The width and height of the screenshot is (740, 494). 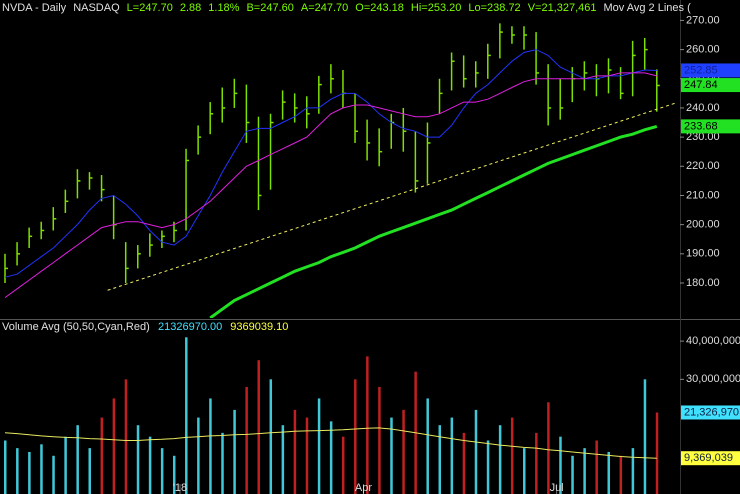 What do you see at coordinates (34, 8) in the screenshot?
I see `header-item: NVDA - Daily` at bounding box center [34, 8].